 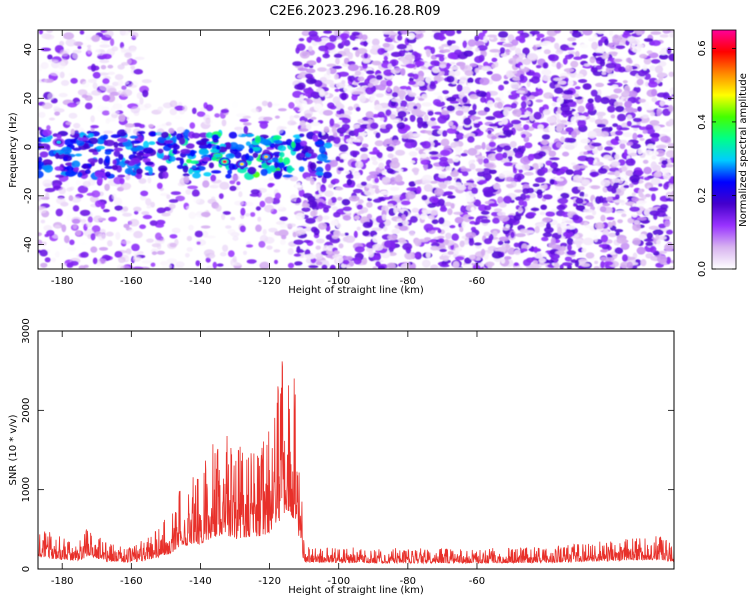 I want to click on y-tick-label: -20, so click(x=28, y=196).